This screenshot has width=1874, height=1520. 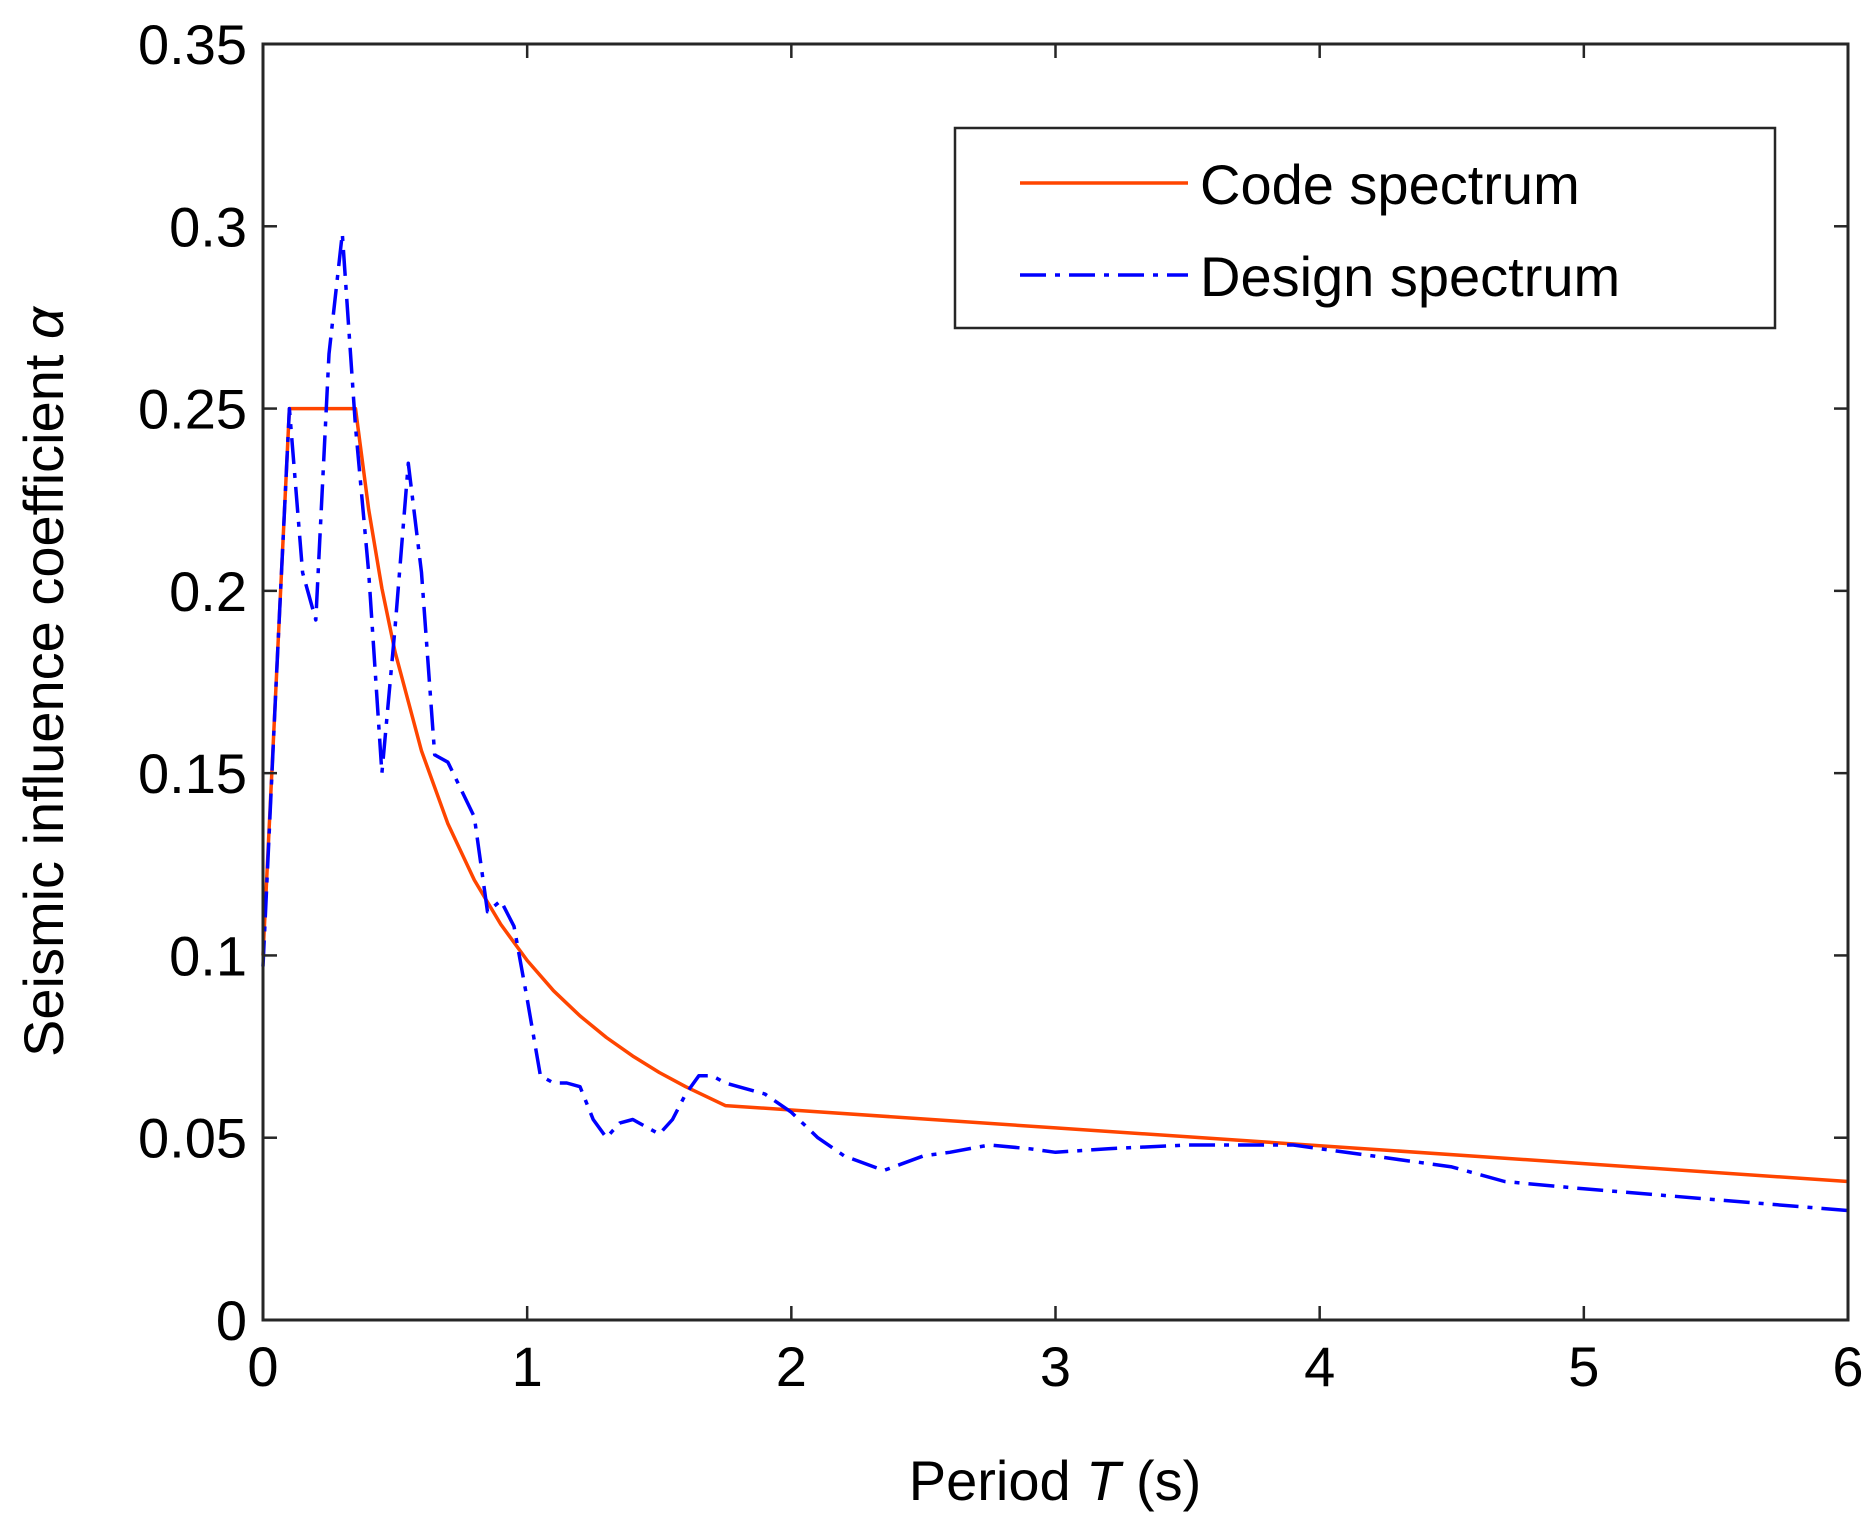 What do you see at coordinates (1583, 1366) in the screenshot?
I see `x-tick-label: 5` at bounding box center [1583, 1366].